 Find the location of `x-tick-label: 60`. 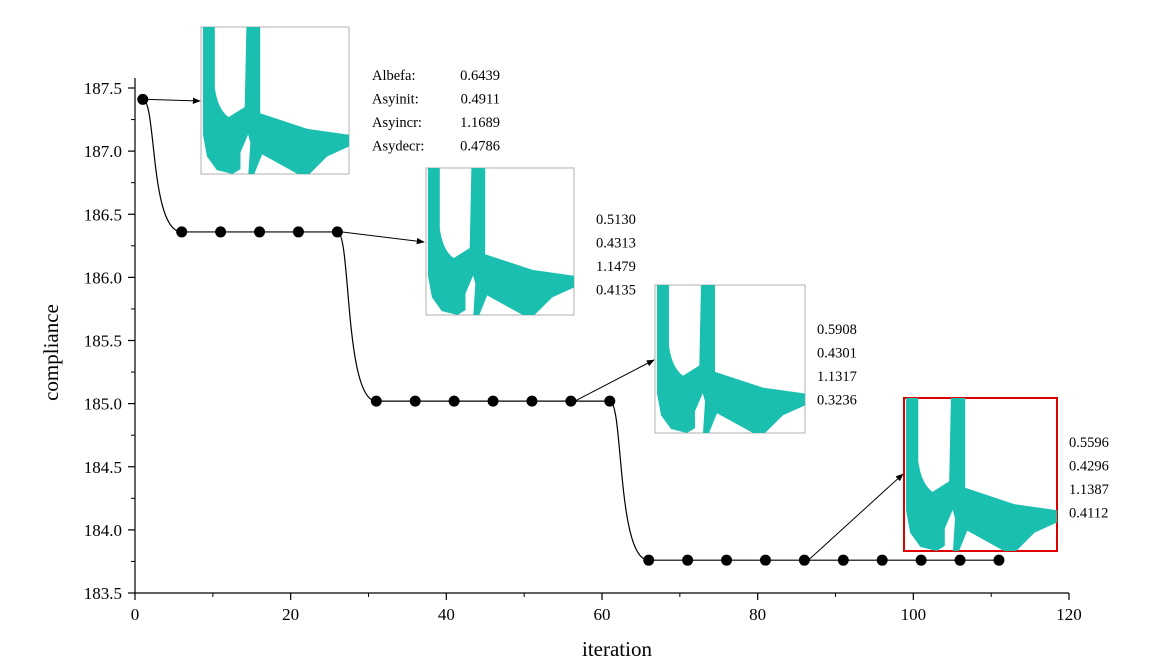

x-tick-label: 60 is located at coordinates (602, 614).